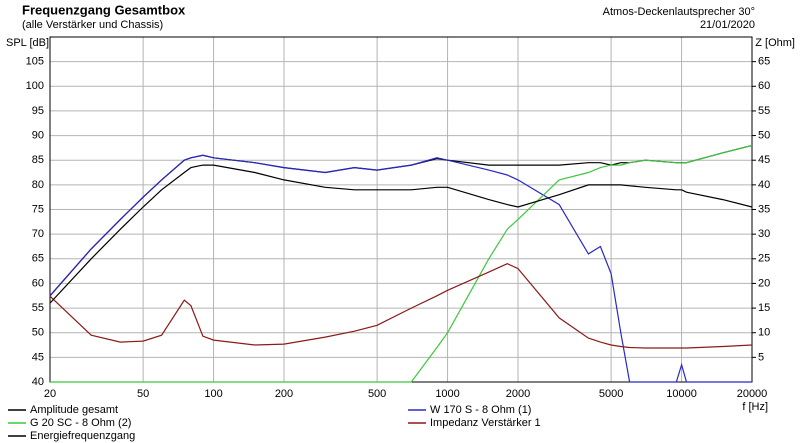 The image size is (800, 443). What do you see at coordinates (480, 410) in the screenshot?
I see `legend-label: W 170 S - 8 Ohm (1)` at bounding box center [480, 410].